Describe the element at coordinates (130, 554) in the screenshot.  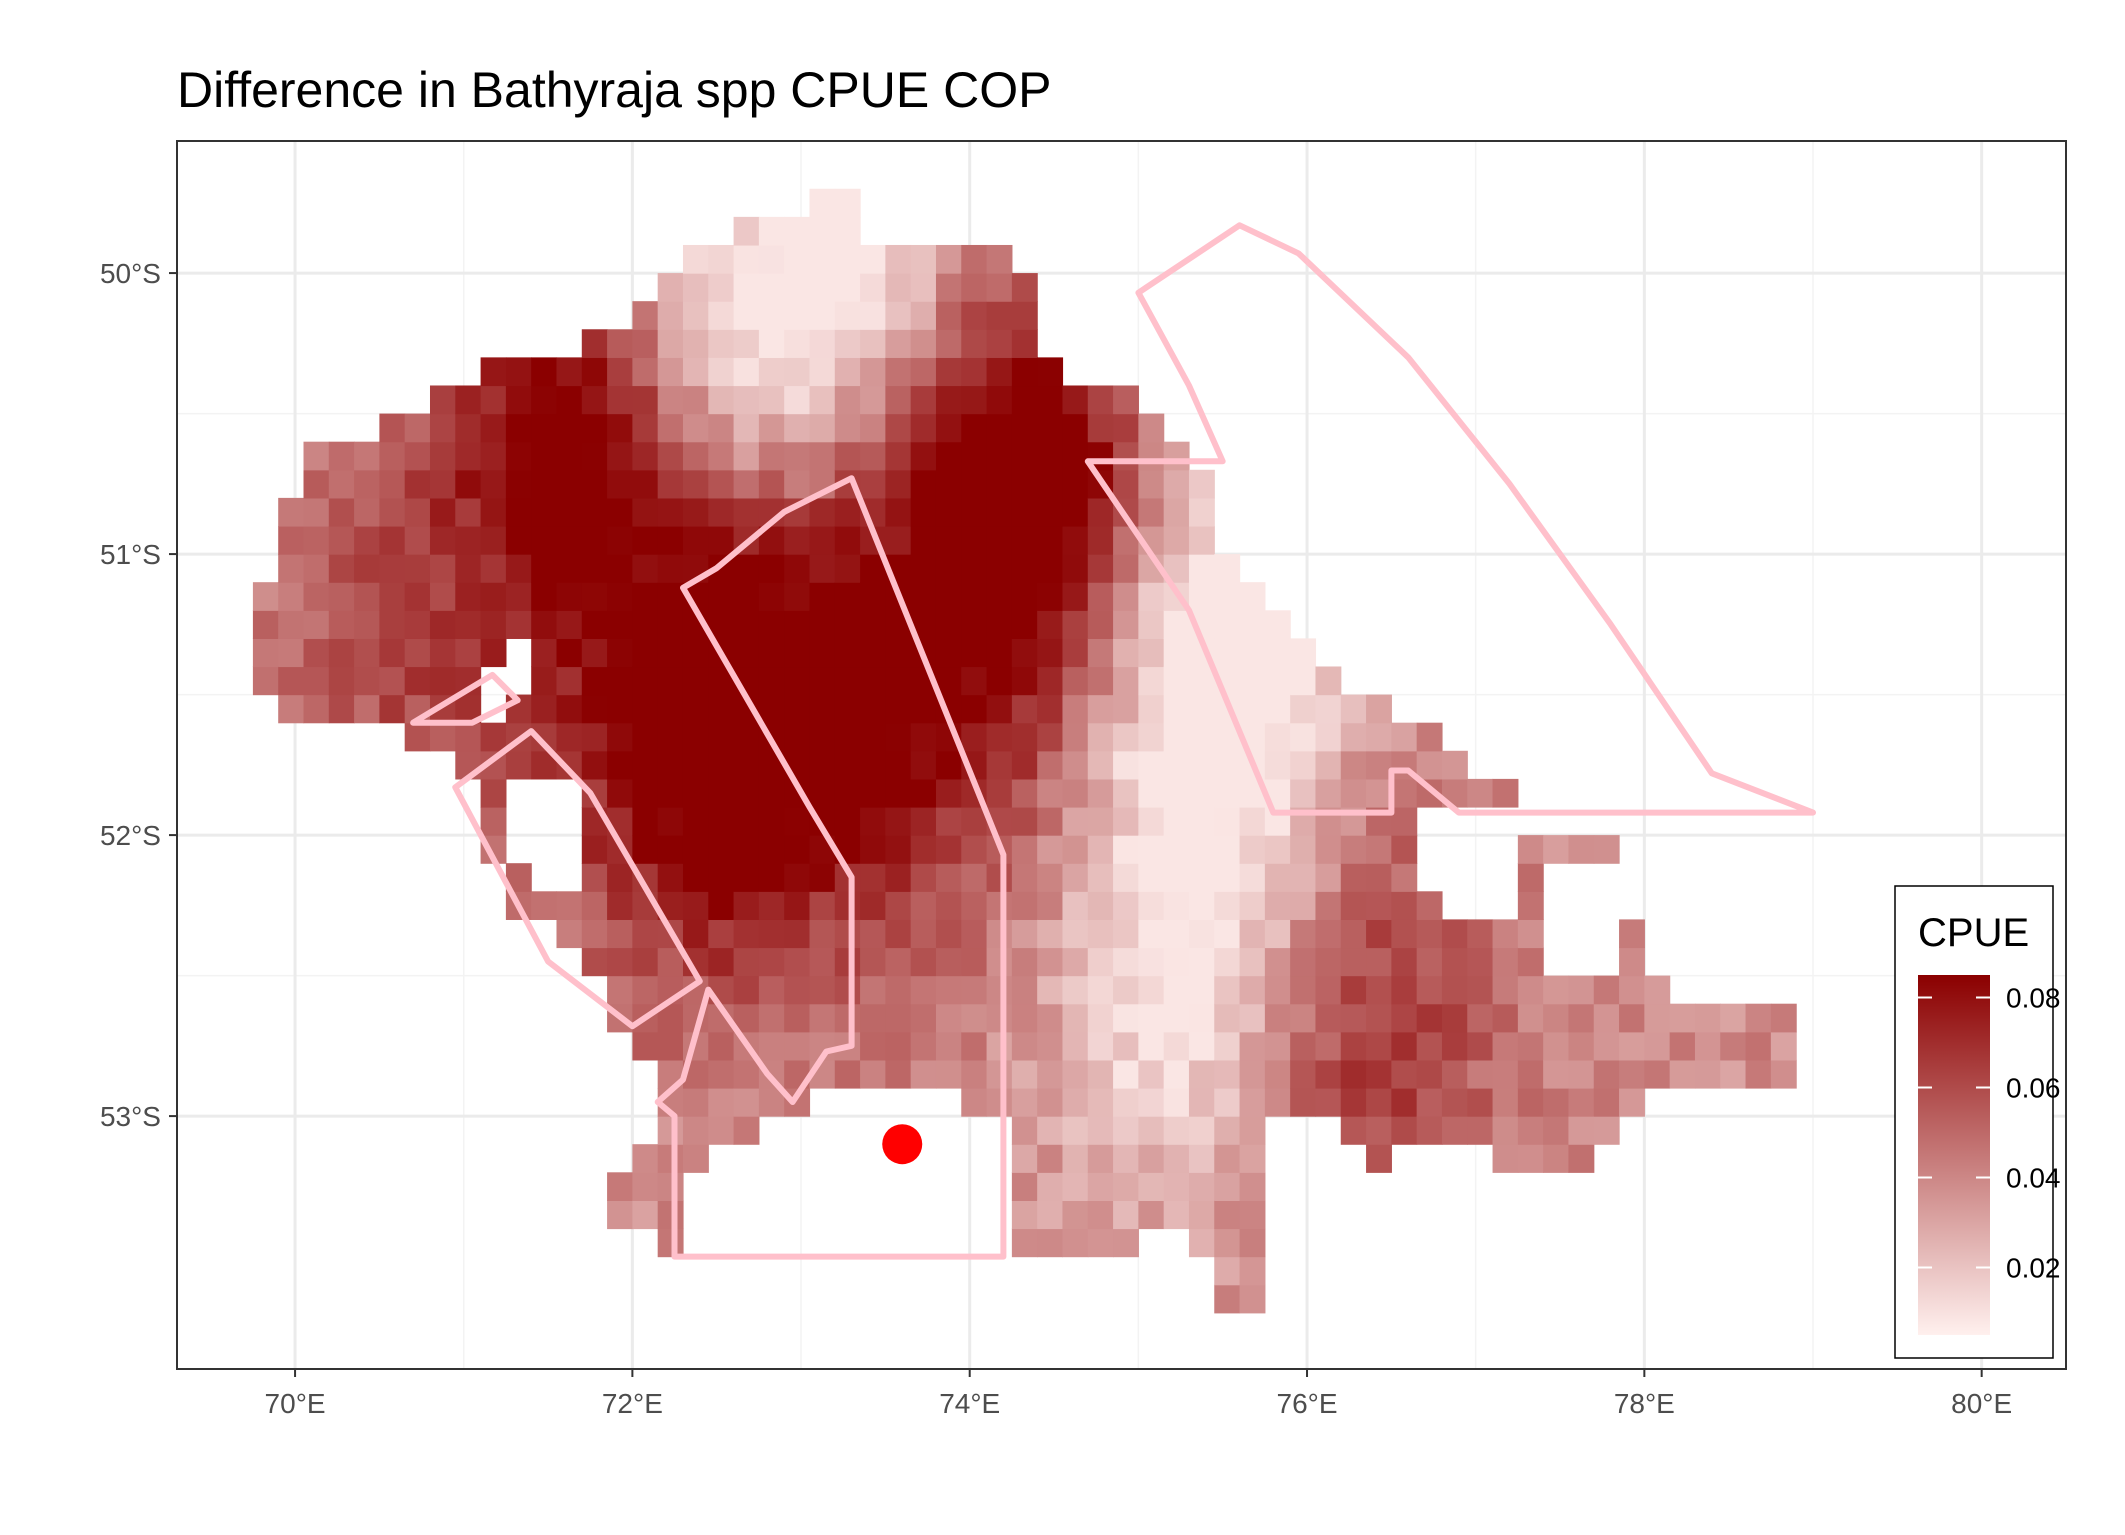
I see `y-tick-label: 51°S` at that location.